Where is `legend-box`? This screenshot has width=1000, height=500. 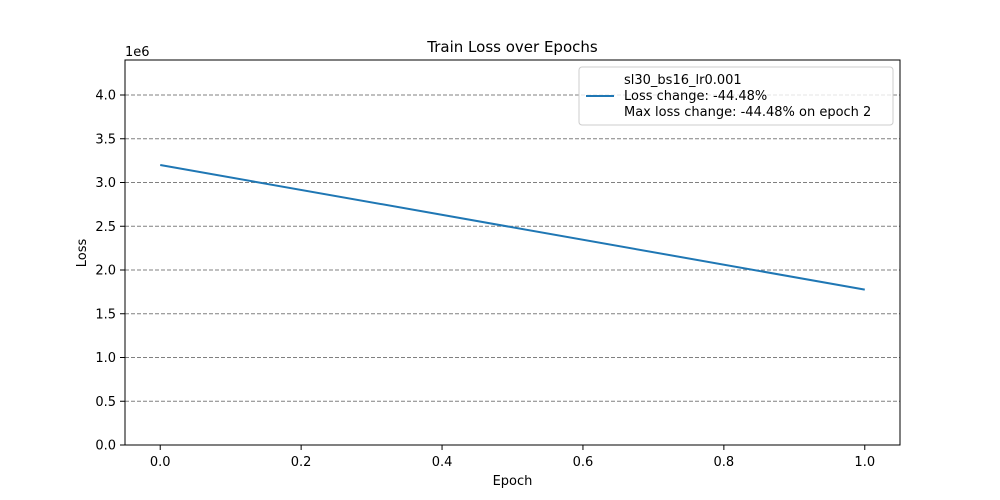
legend-box is located at coordinates (736, 96).